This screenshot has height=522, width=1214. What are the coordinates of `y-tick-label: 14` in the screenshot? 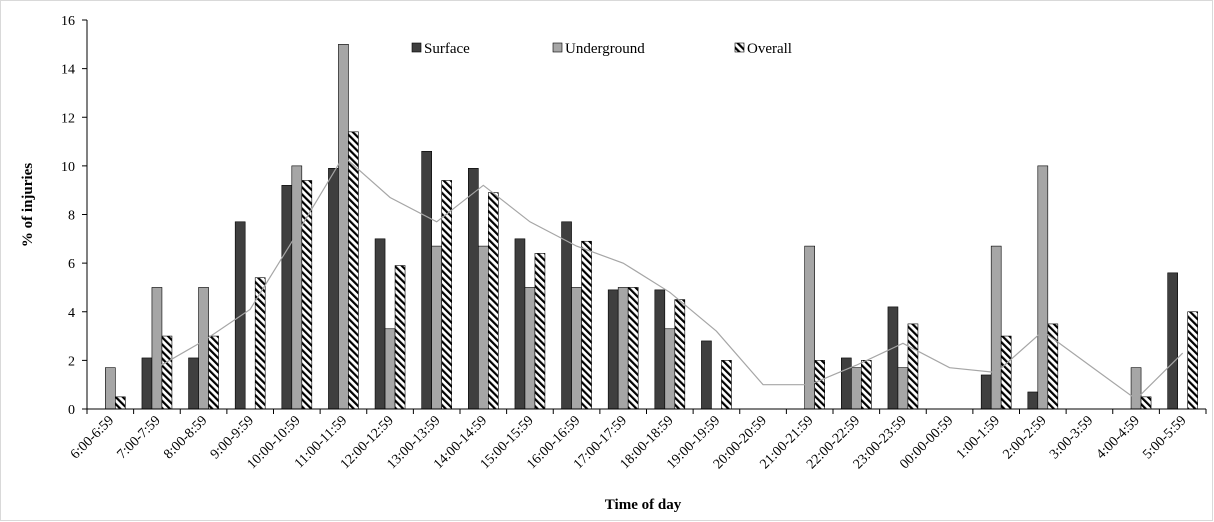 It's located at (68, 70).